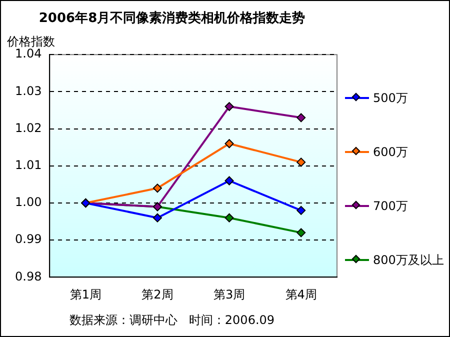 Image resolution: width=450 pixels, height=337 pixels. Describe the element at coordinates (390, 98) in the screenshot. I see `legend-label: 500万` at that location.